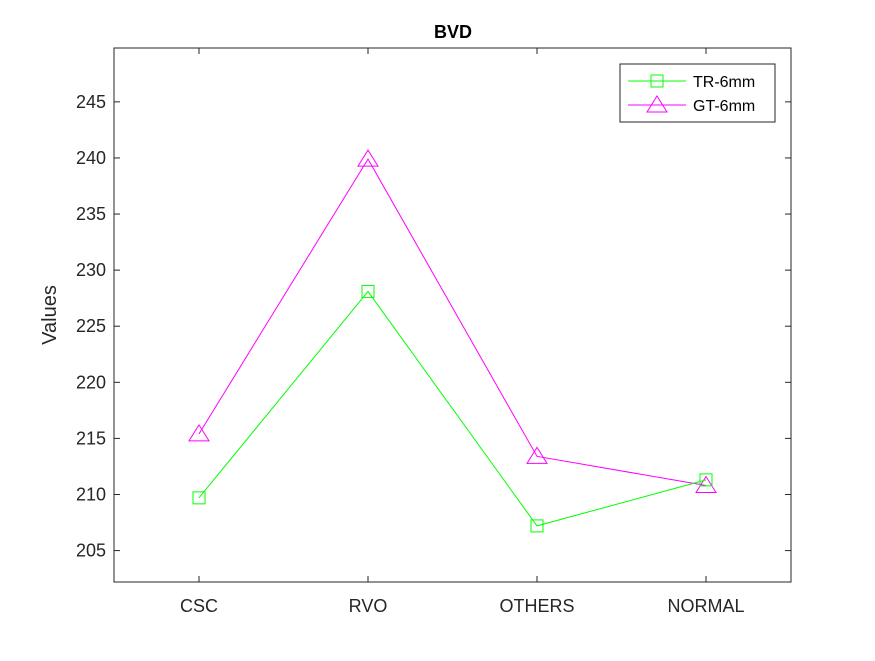 This screenshot has width=875, height=661. I want to click on y-axis-label: Values, so click(50, 315).